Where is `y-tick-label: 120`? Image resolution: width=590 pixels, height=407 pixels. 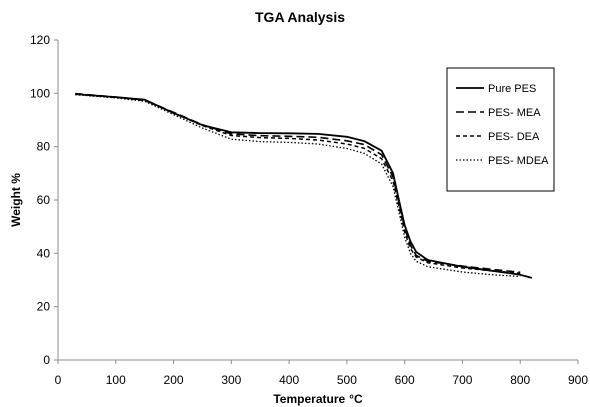 y-tick-label: 120 is located at coordinates (40, 40).